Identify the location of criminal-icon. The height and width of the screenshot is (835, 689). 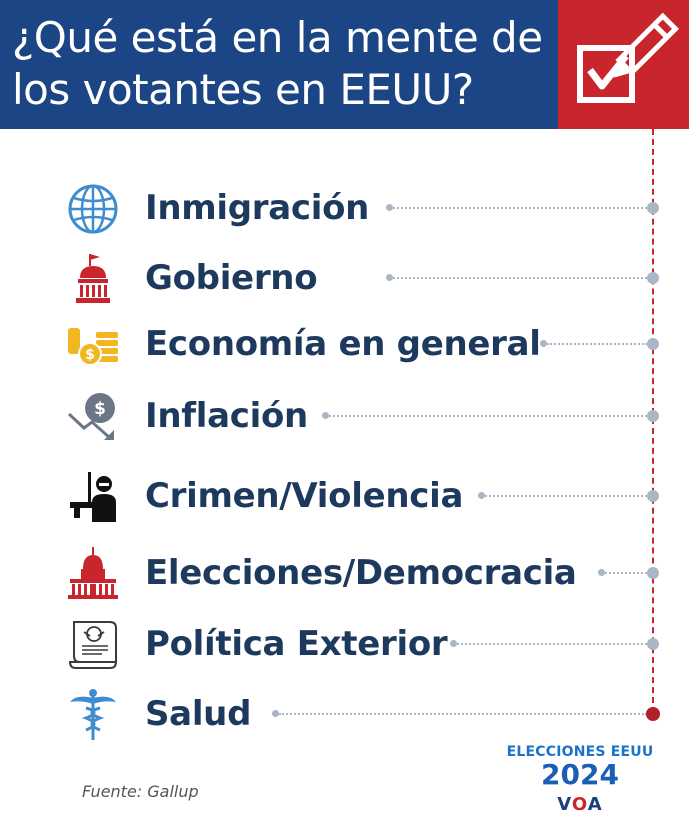
(93, 497).